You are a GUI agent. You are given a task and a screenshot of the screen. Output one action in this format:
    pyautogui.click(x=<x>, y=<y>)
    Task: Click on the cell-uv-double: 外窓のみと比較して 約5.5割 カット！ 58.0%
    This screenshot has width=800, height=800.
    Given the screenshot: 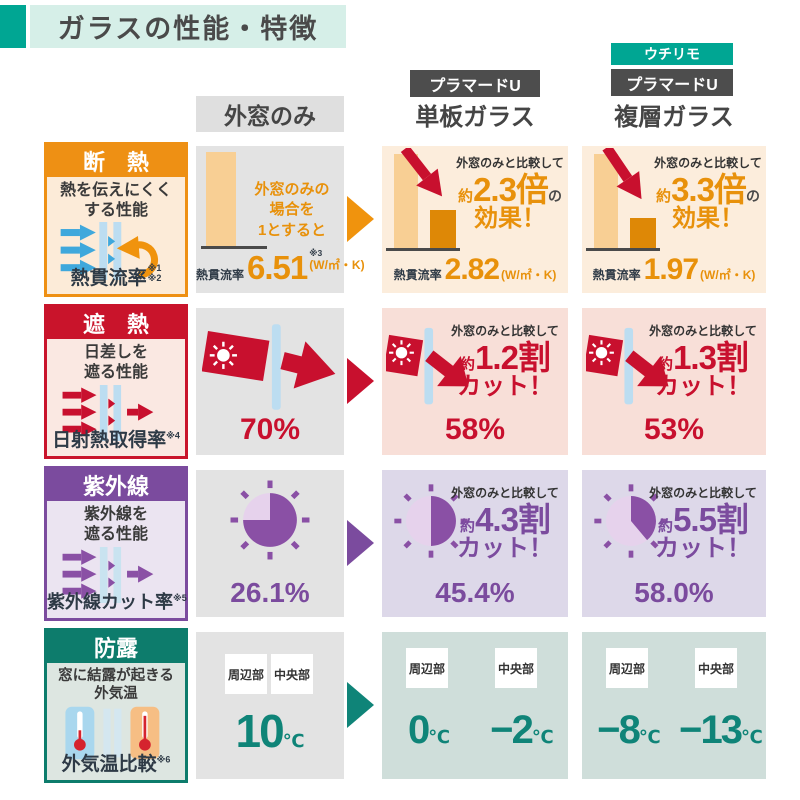 What is the action you would take?
    pyautogui.click(x=674, y=543)
    